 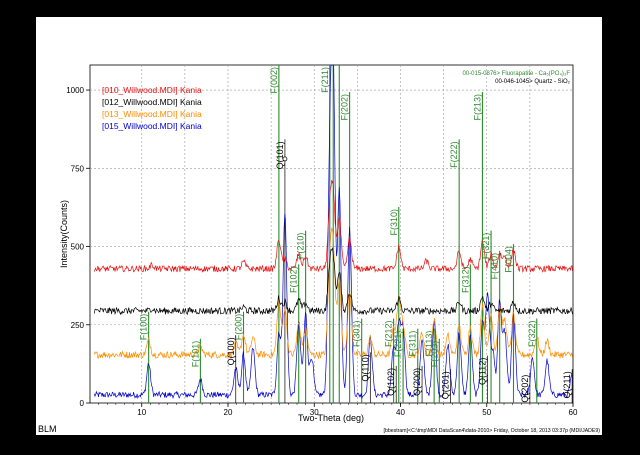 I want to click on peak-label: F(310), so click(x=394, y=222).